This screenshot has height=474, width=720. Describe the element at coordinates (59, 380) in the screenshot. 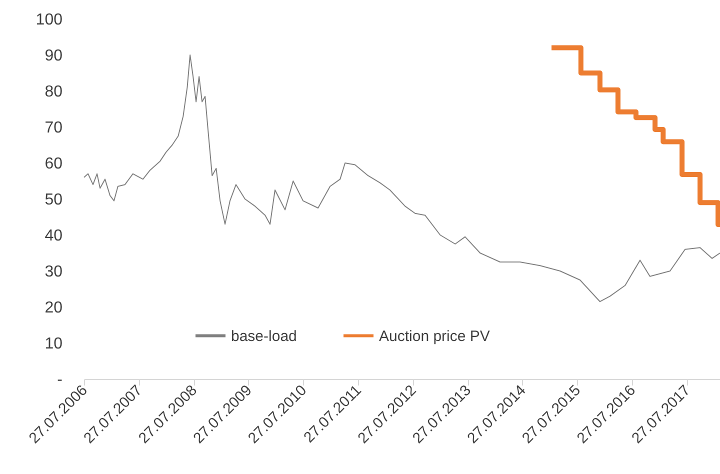

I see `y-tick-label: -` at that location.